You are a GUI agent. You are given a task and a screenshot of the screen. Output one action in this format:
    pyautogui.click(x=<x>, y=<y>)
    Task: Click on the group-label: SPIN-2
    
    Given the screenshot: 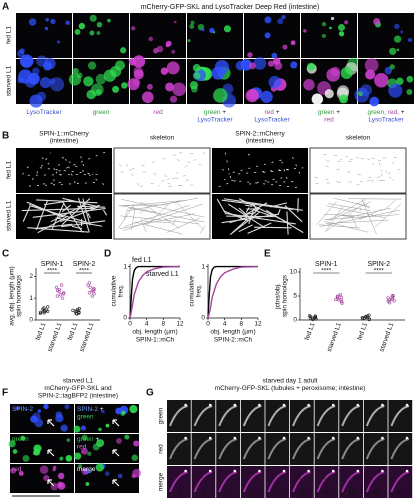 What is the action you would take?
    pyautogui.click(x=84, y=264)
    